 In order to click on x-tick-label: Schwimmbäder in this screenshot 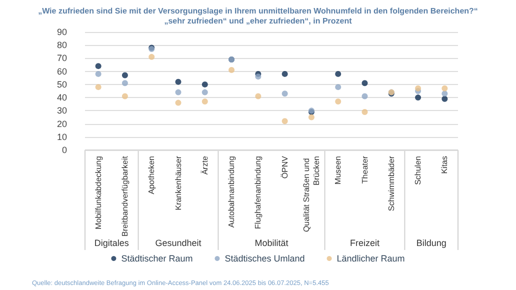, I will do `click(391, 184)`.